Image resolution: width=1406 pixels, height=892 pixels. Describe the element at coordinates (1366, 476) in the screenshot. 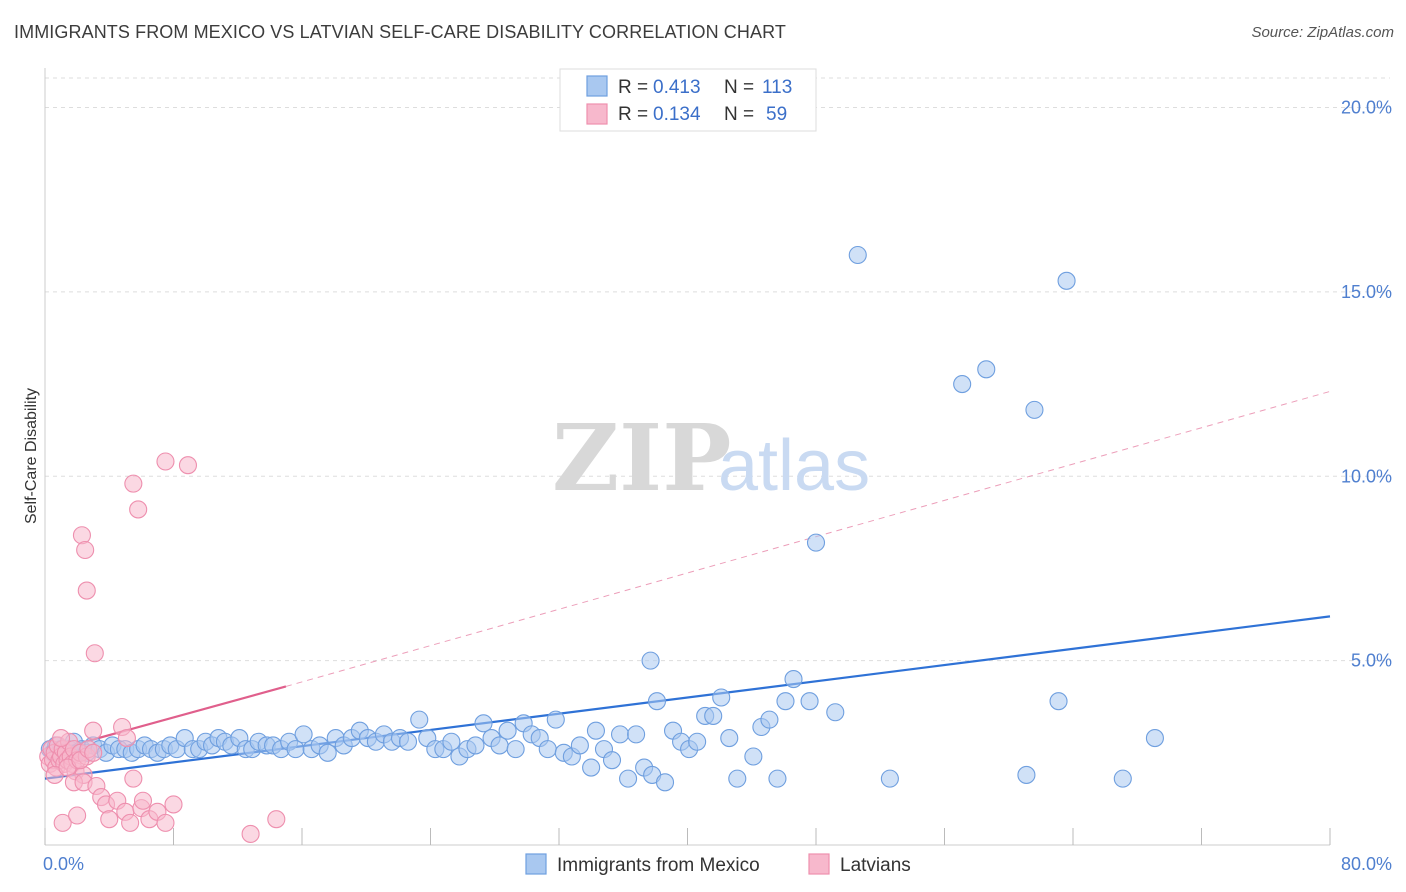

I see `y-tick-label-1: 10.0%` at that location.